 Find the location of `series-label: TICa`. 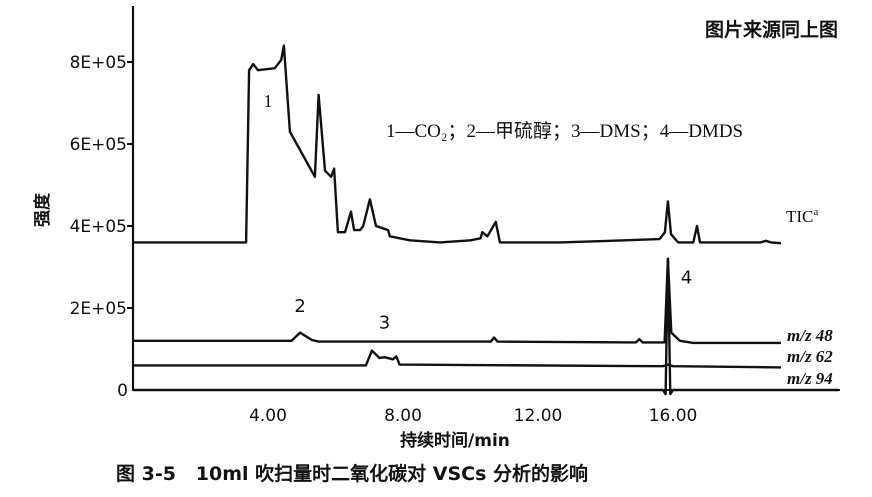

series-label: TICa is located at coordinates (802, 216).